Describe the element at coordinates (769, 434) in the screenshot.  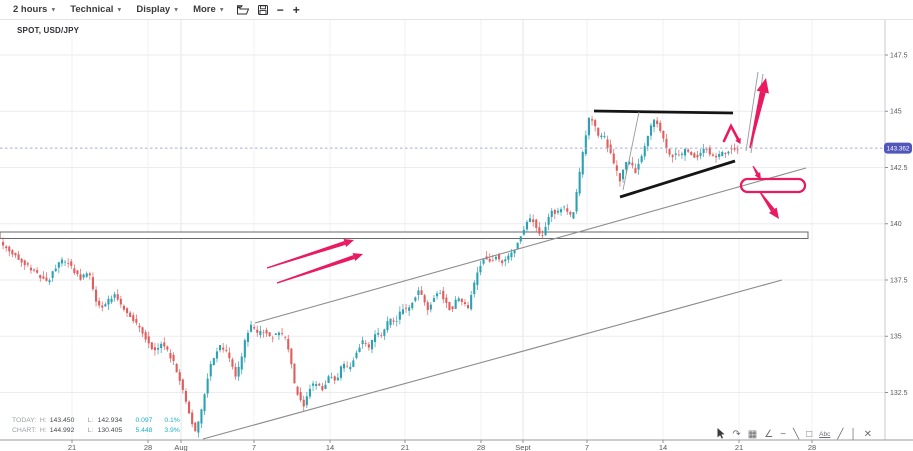
I see `axes-trend-tool-icon: ∠` at that location.